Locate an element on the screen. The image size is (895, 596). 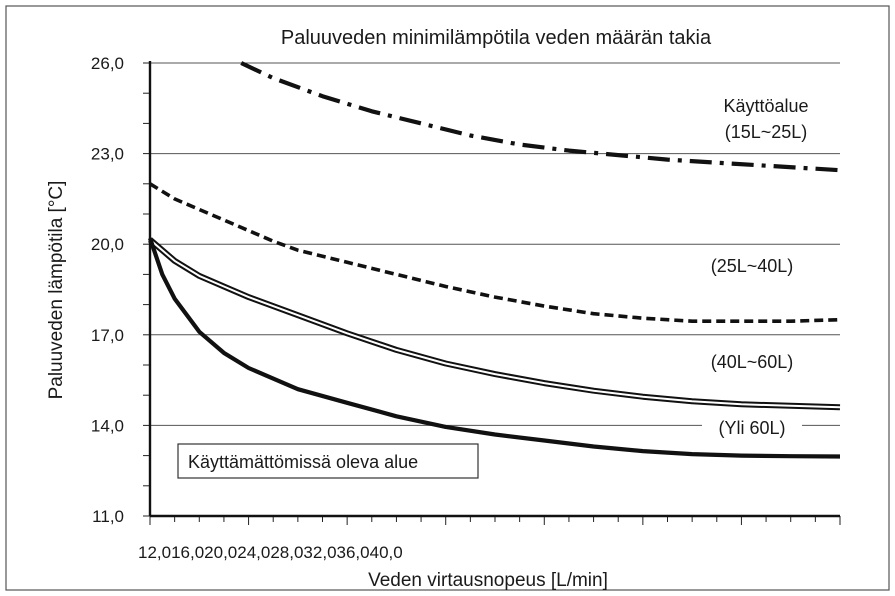
series-label-3-0: (Yli 60L) is located at coordinates (751, 428).